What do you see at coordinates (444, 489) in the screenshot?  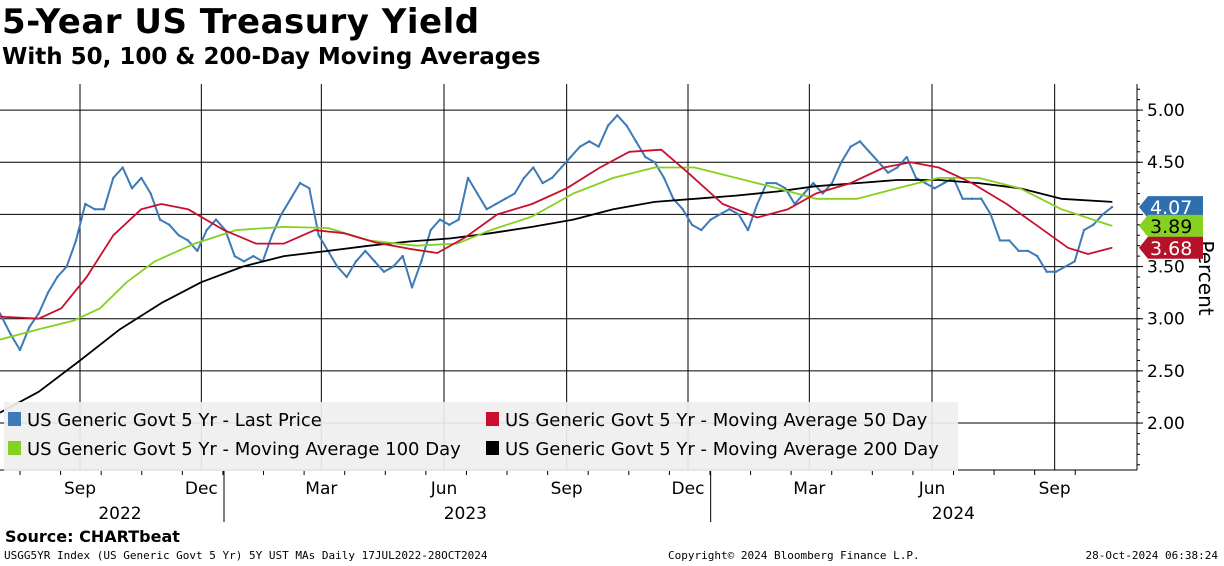 I see `x-tick-label: Jun` at bounding box center [444, 489].